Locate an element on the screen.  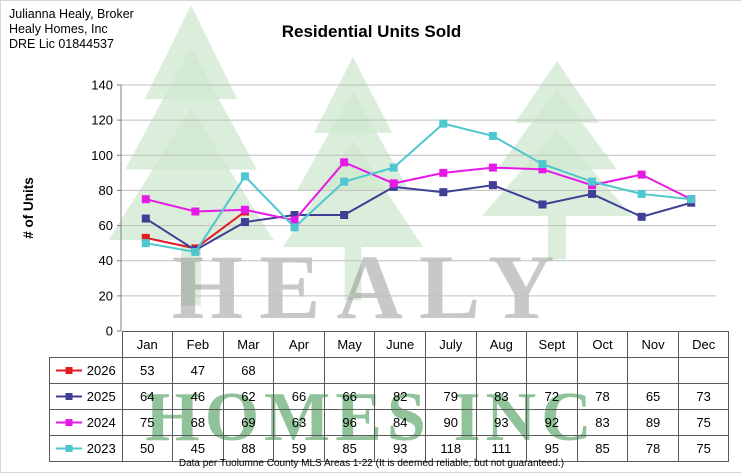
marker-2025-Aug is located at coordinates (492, 185).